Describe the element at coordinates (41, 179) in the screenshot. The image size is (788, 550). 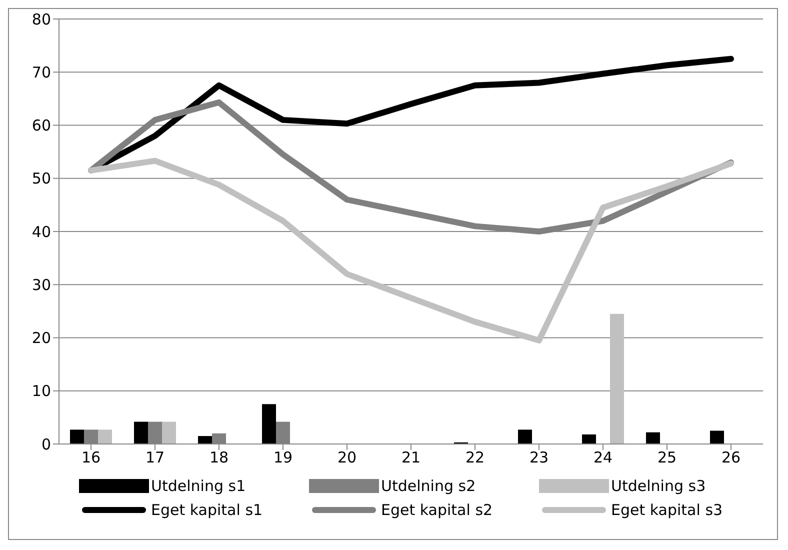
I see `y-tick-label: 50` at that location.